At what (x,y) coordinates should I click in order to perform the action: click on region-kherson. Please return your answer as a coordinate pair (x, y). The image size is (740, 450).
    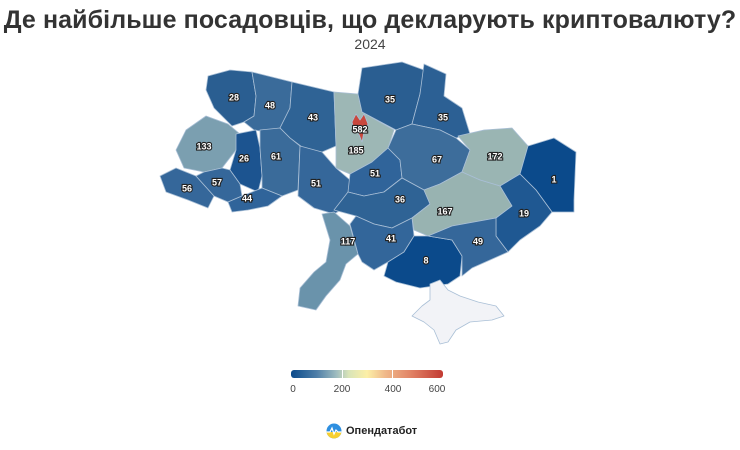
    Looking at the image, I should click on (423, 262).